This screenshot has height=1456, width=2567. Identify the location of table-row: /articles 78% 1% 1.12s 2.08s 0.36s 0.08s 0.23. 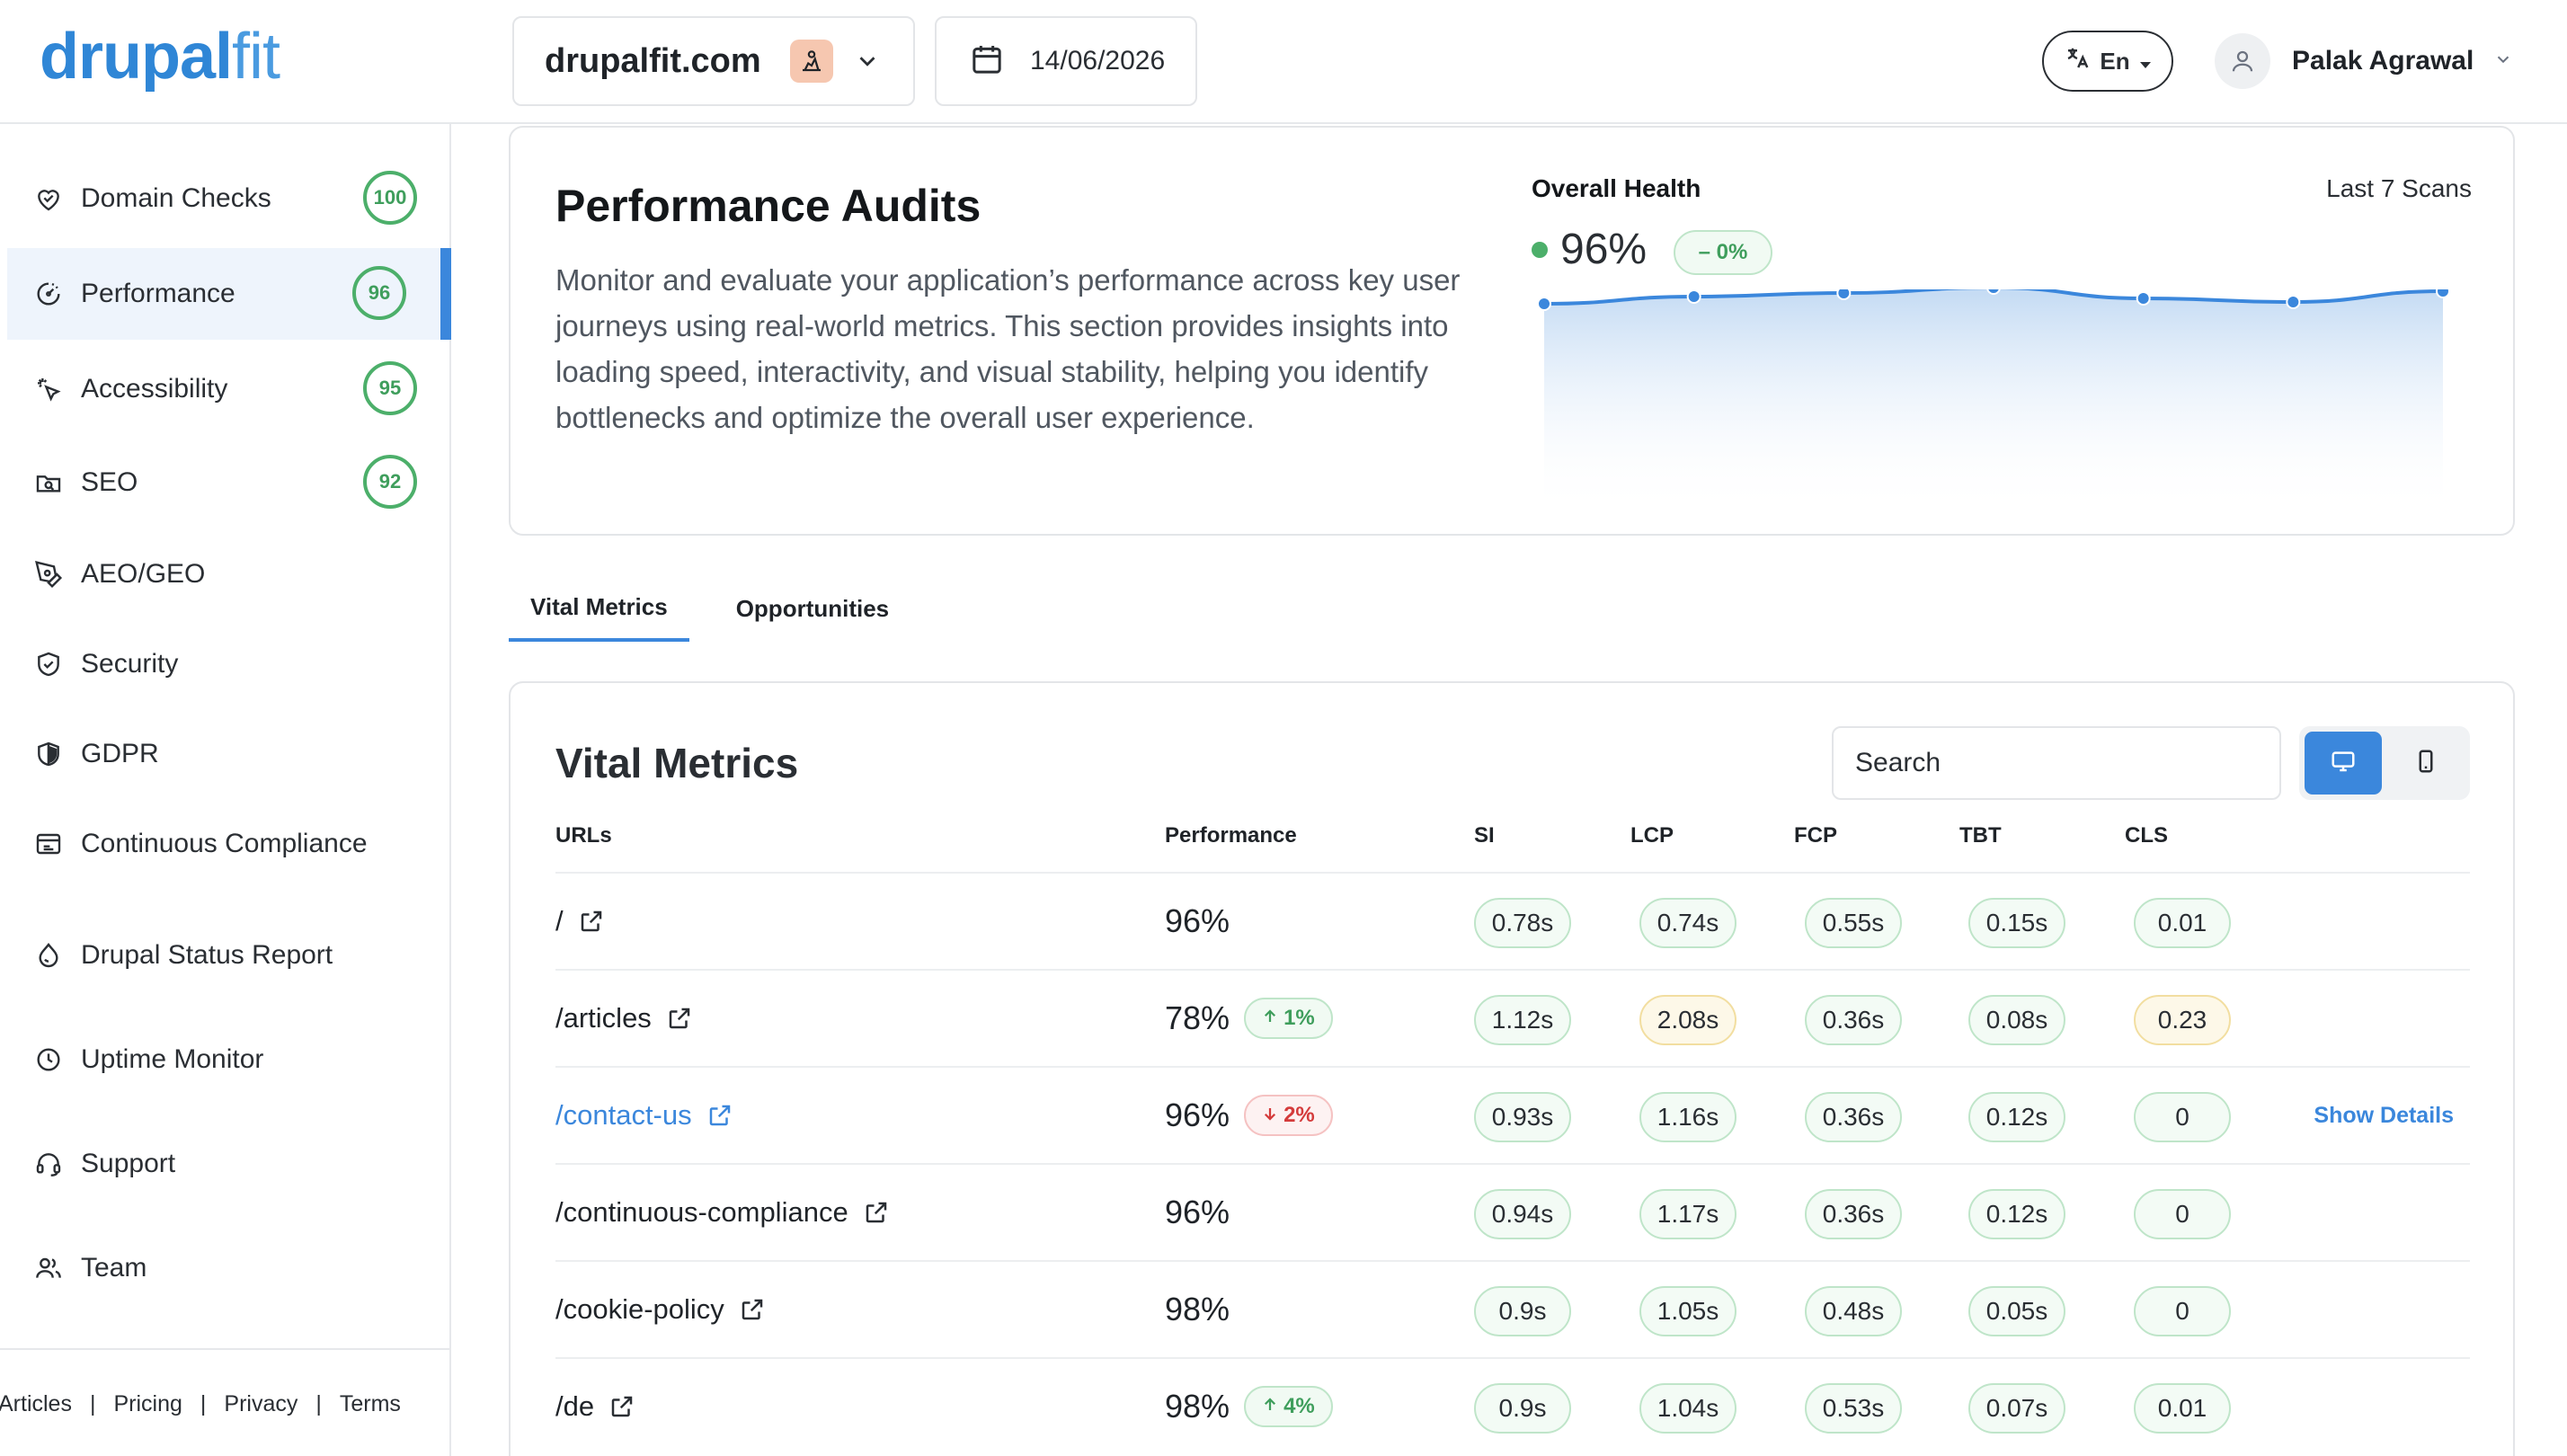
(1512, 1017).